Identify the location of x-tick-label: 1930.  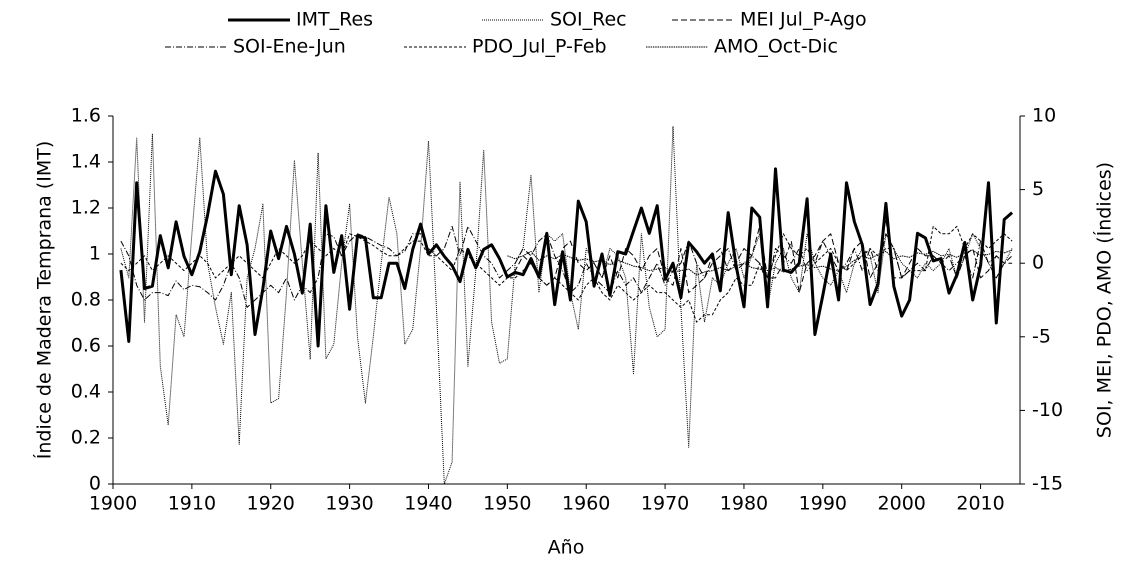
(349, 504).